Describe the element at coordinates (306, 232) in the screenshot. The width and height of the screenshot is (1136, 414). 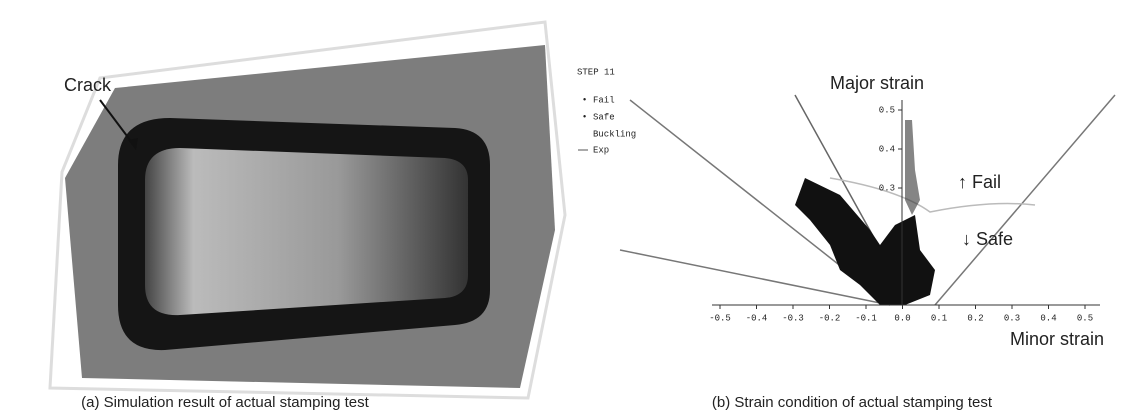
I see `punch-region` at that location.